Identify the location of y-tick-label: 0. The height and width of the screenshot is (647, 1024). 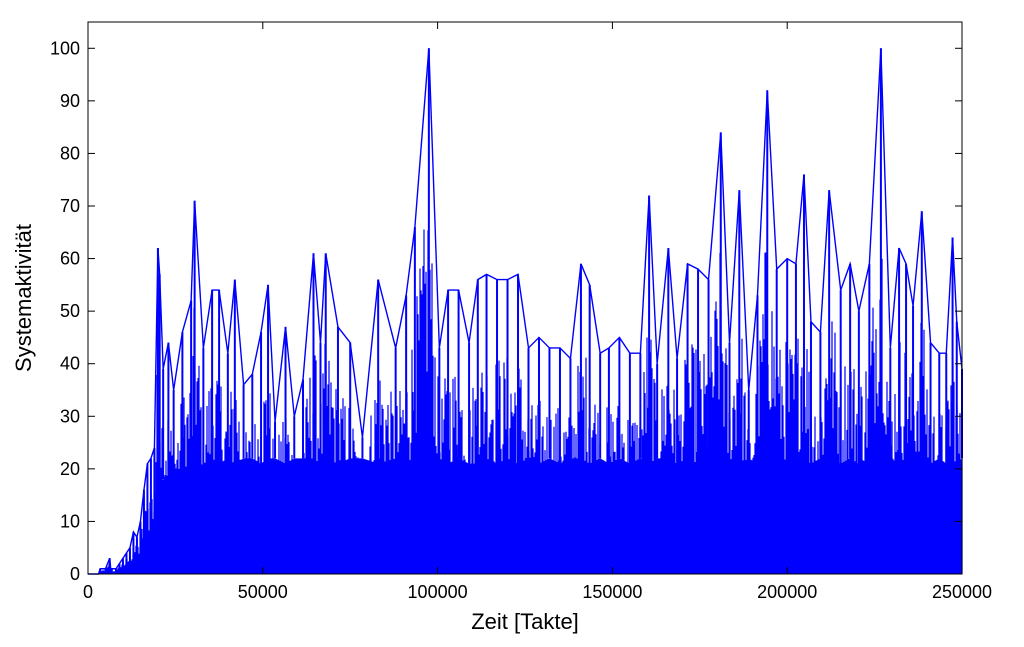
(75, 574).